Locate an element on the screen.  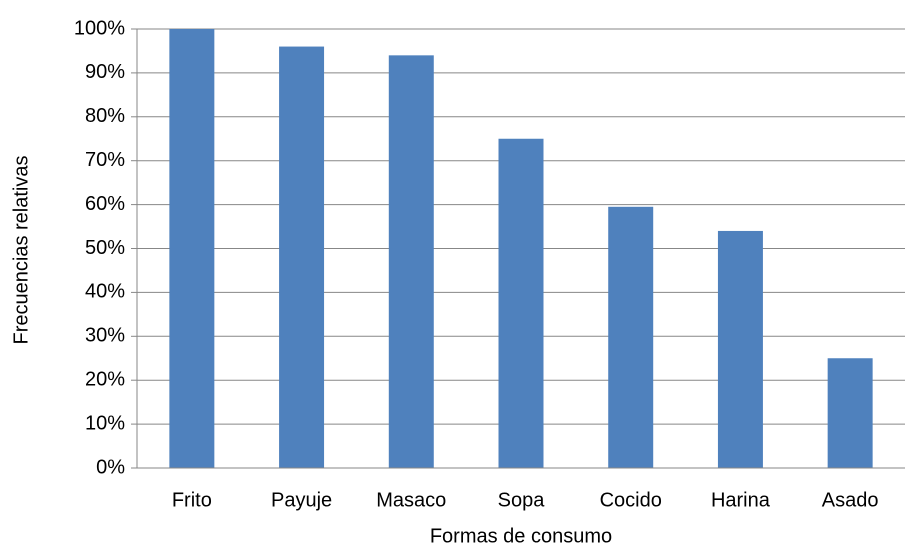
y-tick-label: 100% is located at coordinates (99, 28).